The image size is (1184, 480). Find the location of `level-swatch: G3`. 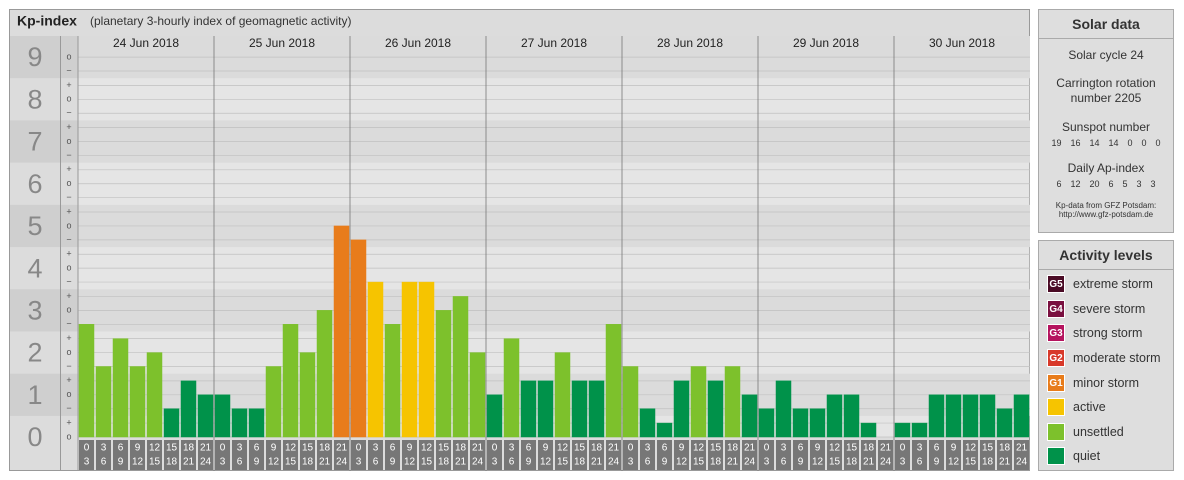

level-swatch: G3 is located at coordinates (1056, 333).